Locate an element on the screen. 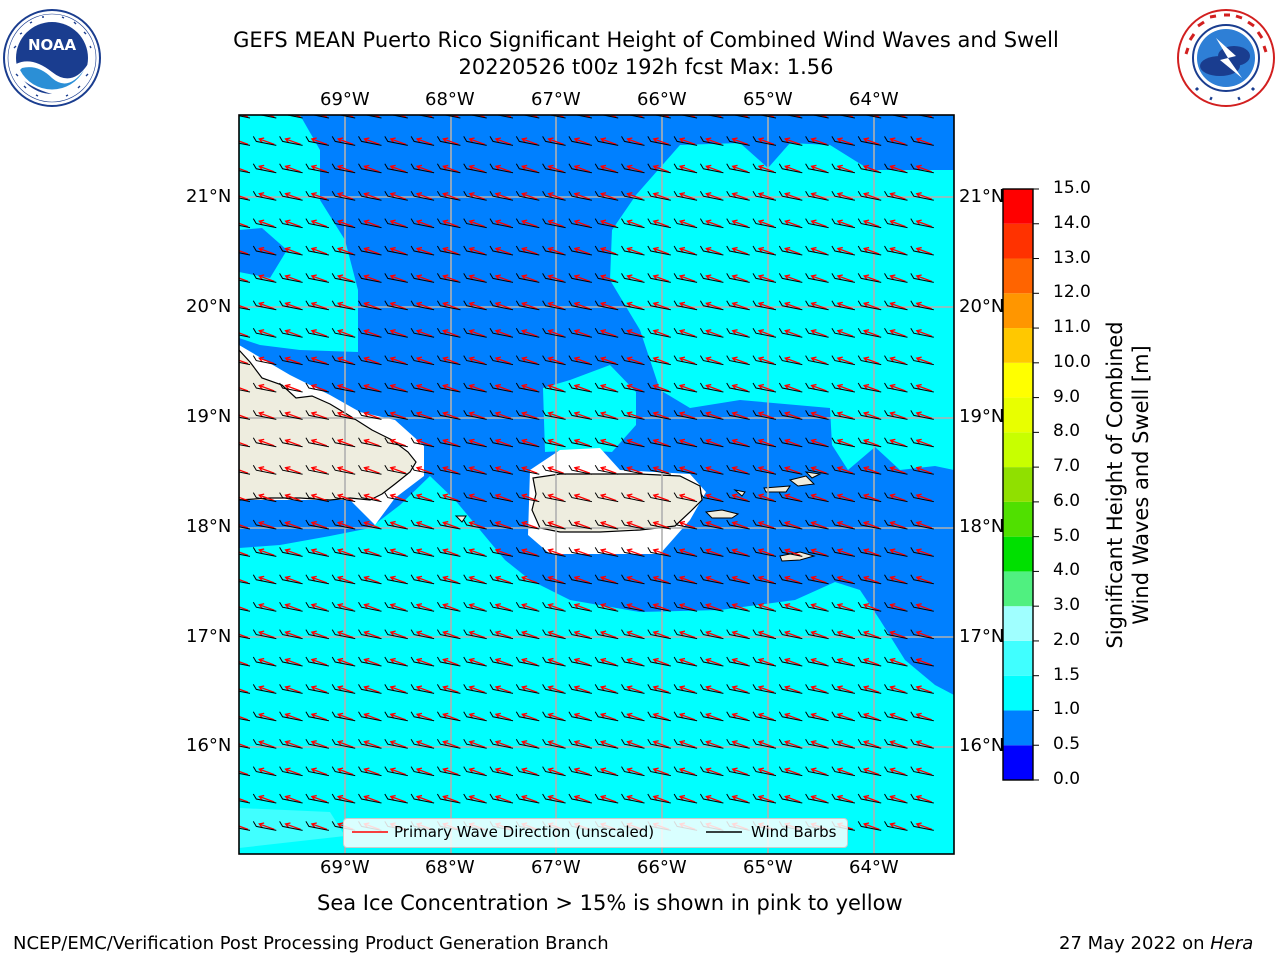  noaa-logo-icon: NOAA is located at coordinates (52, 58).